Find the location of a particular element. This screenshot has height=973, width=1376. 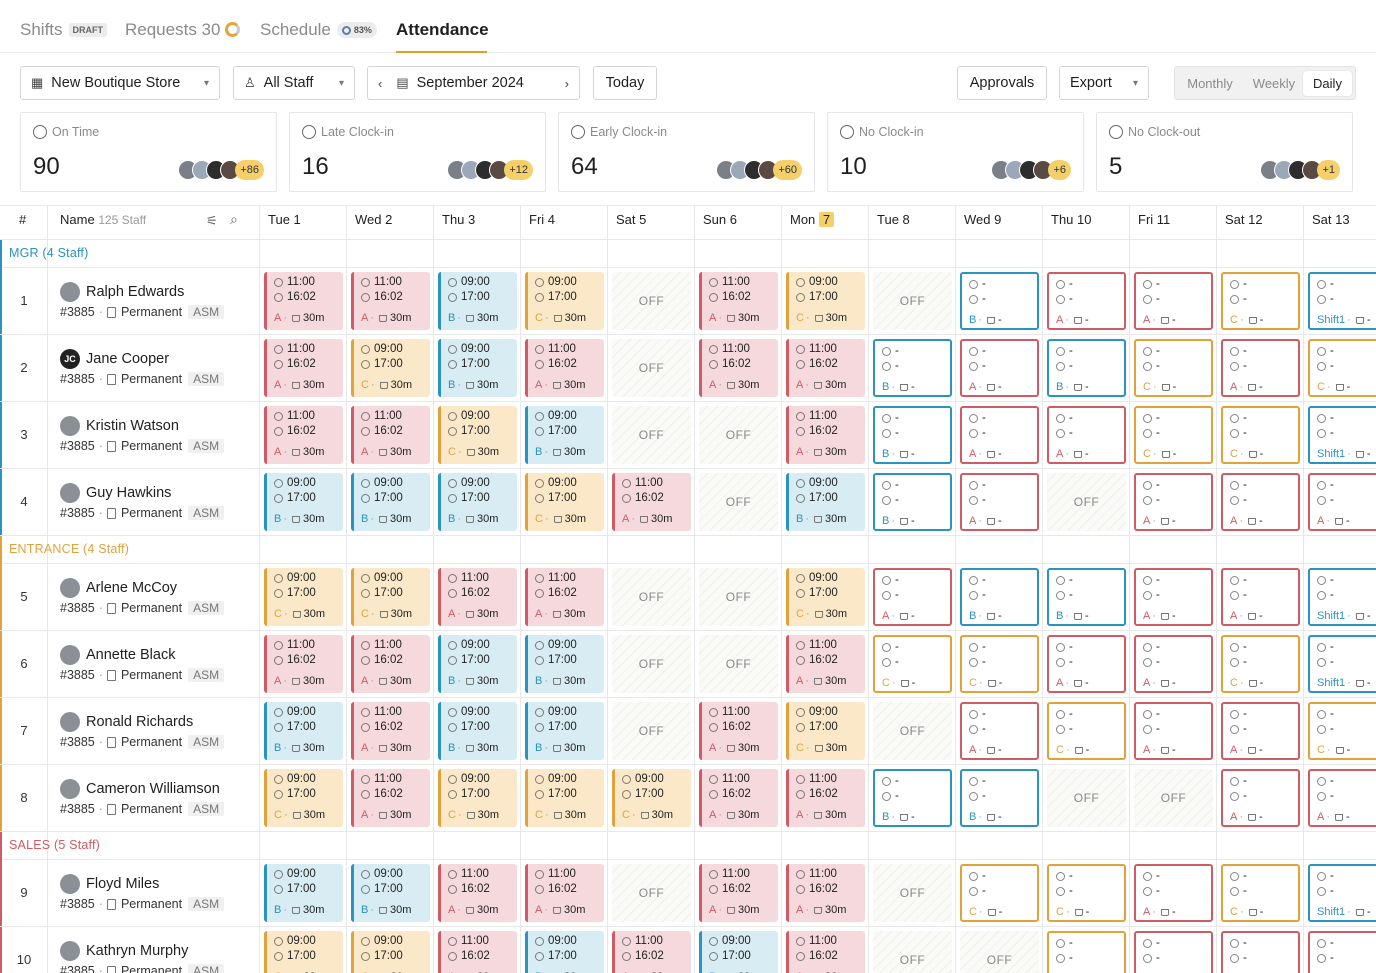

view-monthly: Monthly is located at coordinates (1210, 83).